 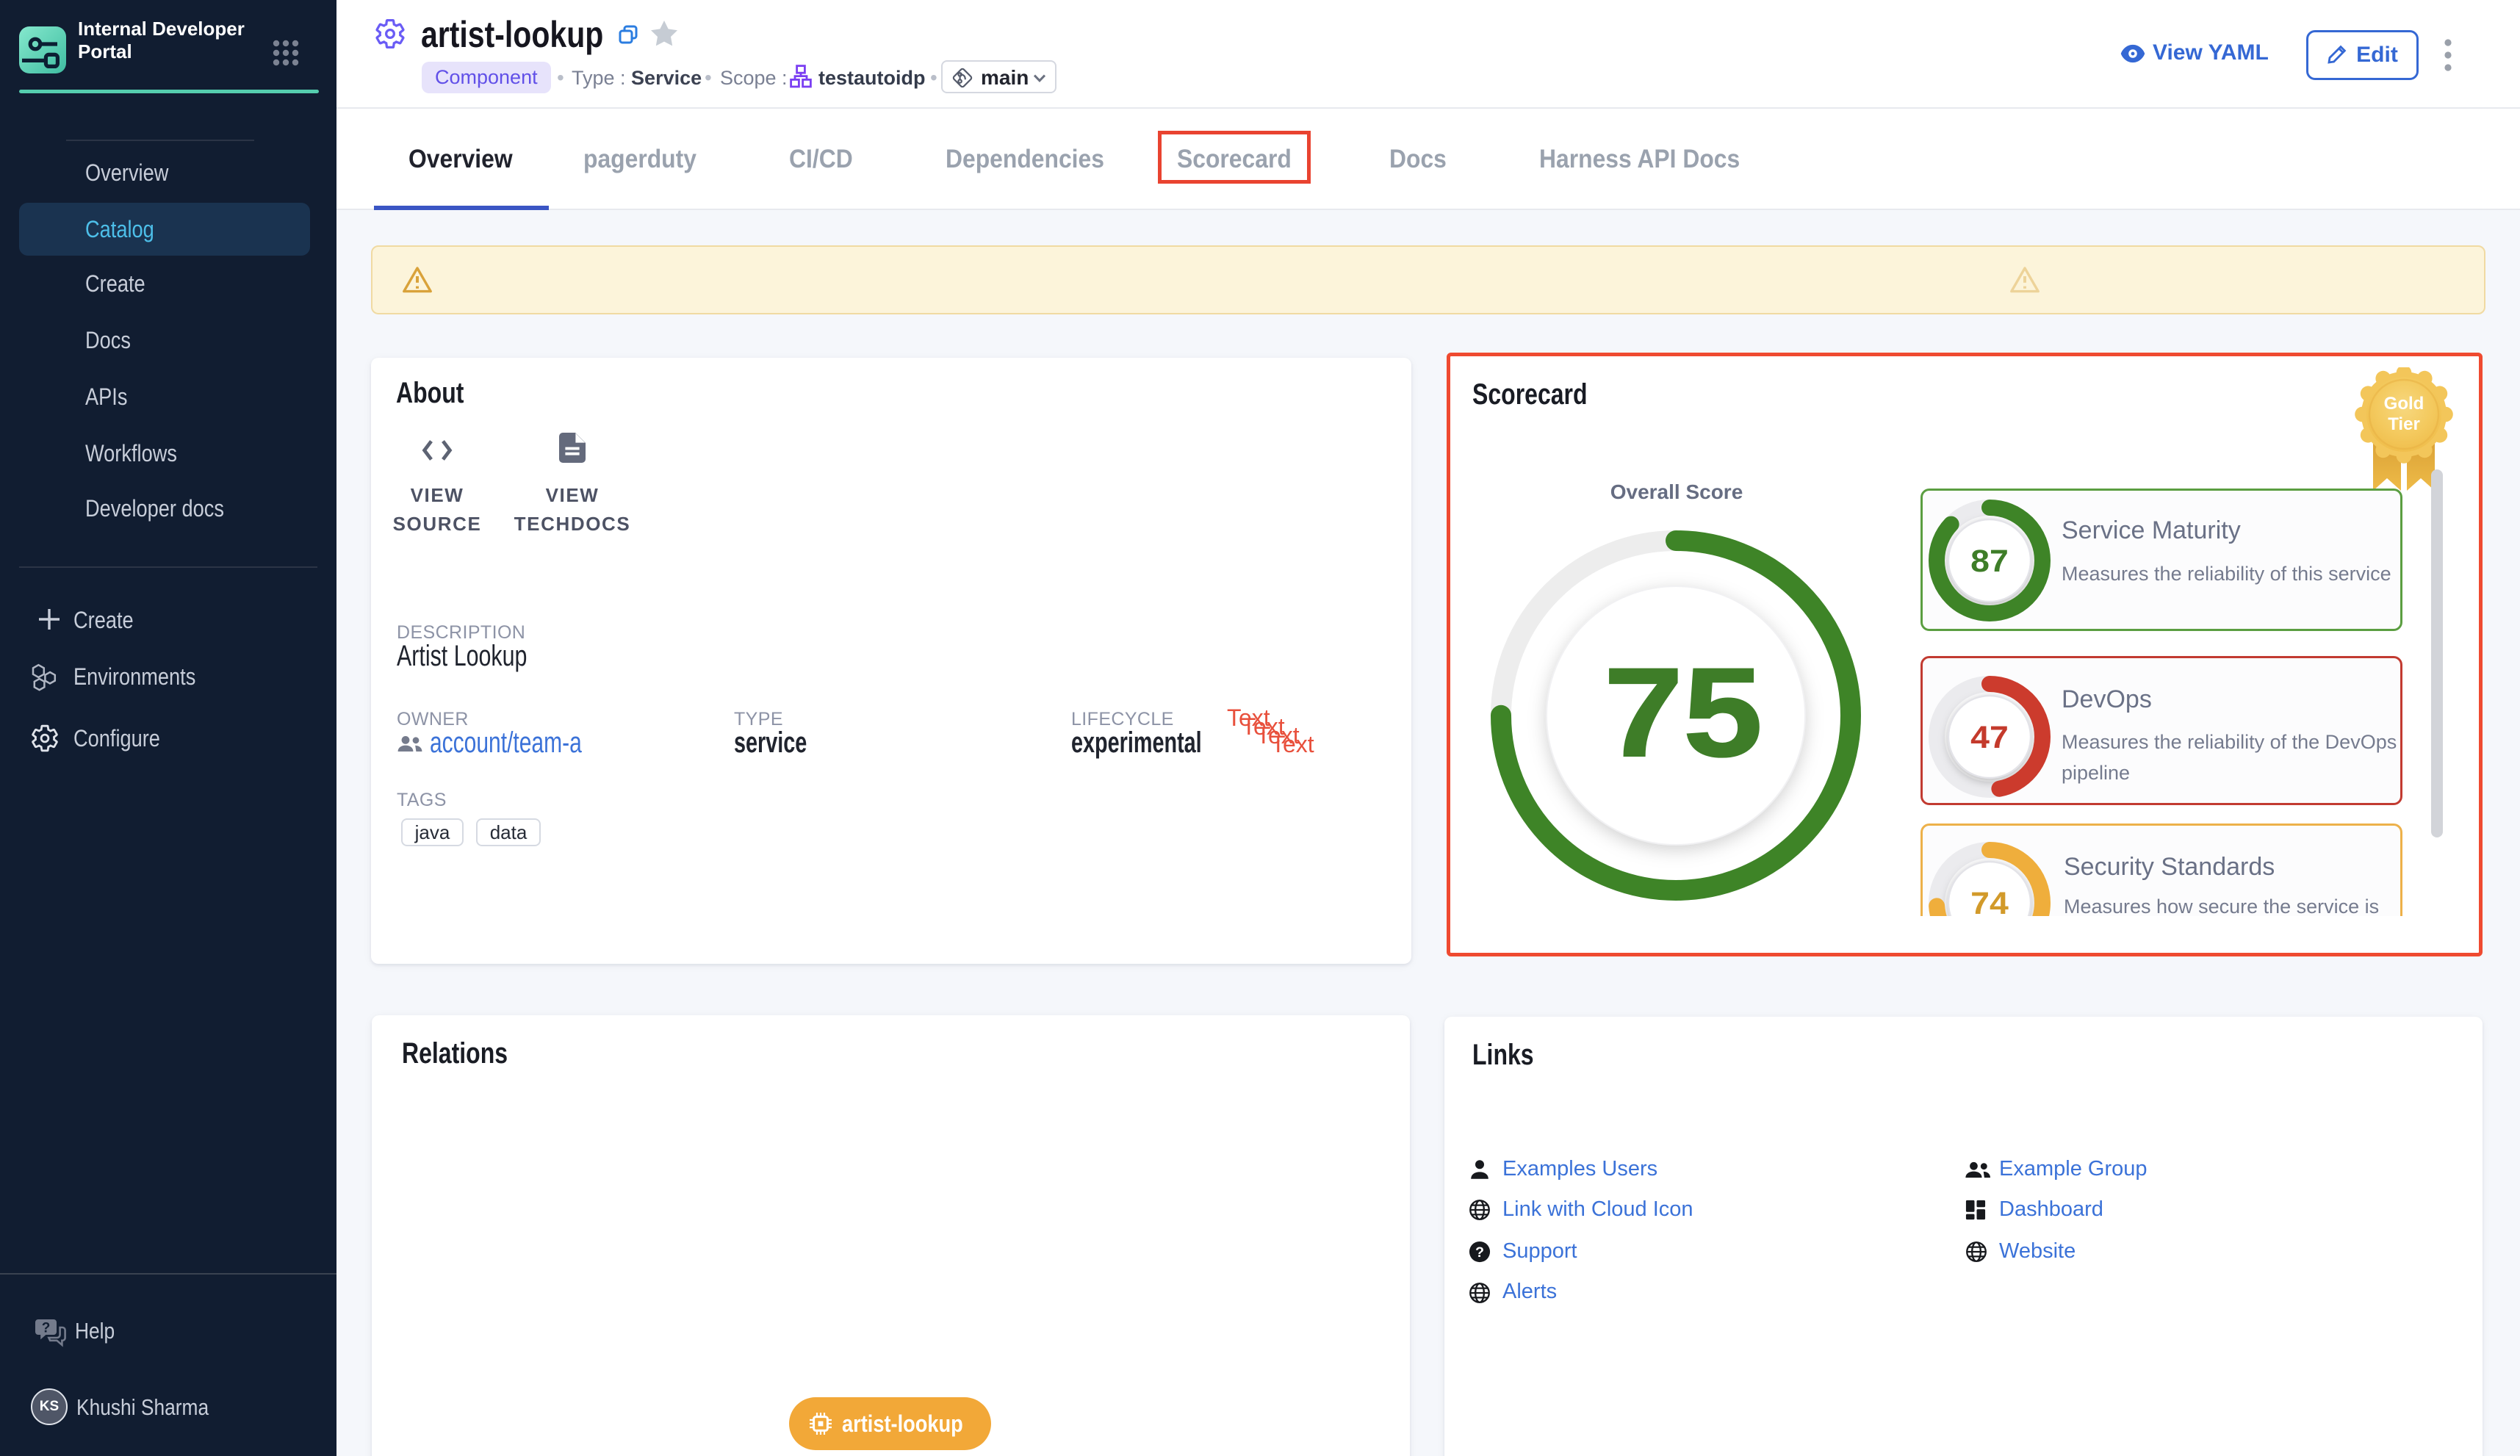 What do you see at coordinates (1990, 737) in the screenshot?
I see `svg-text: 47` at bounding box center [1990, 737].